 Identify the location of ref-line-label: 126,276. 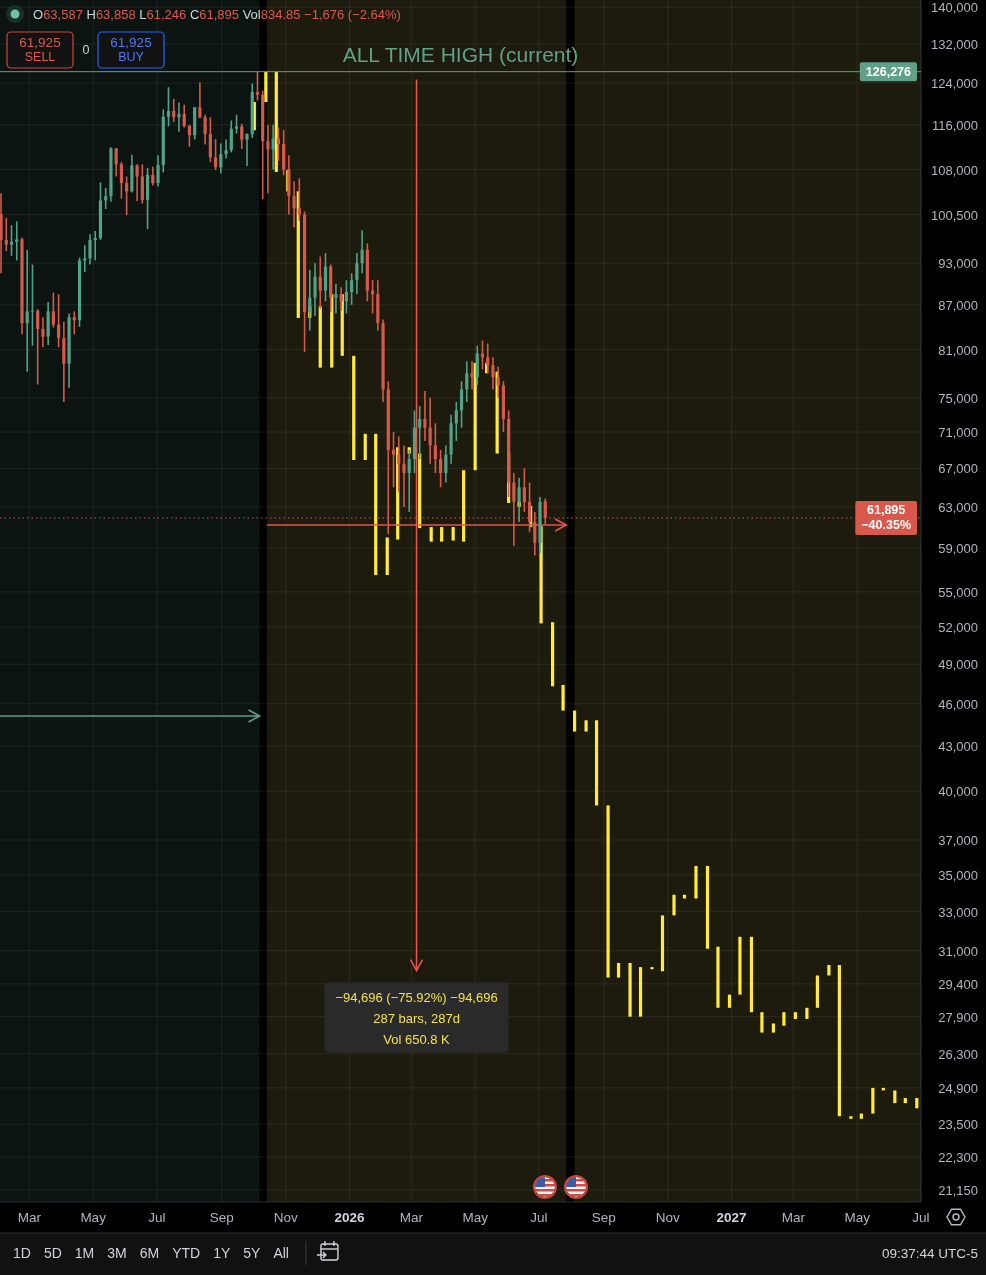
(888, 71).